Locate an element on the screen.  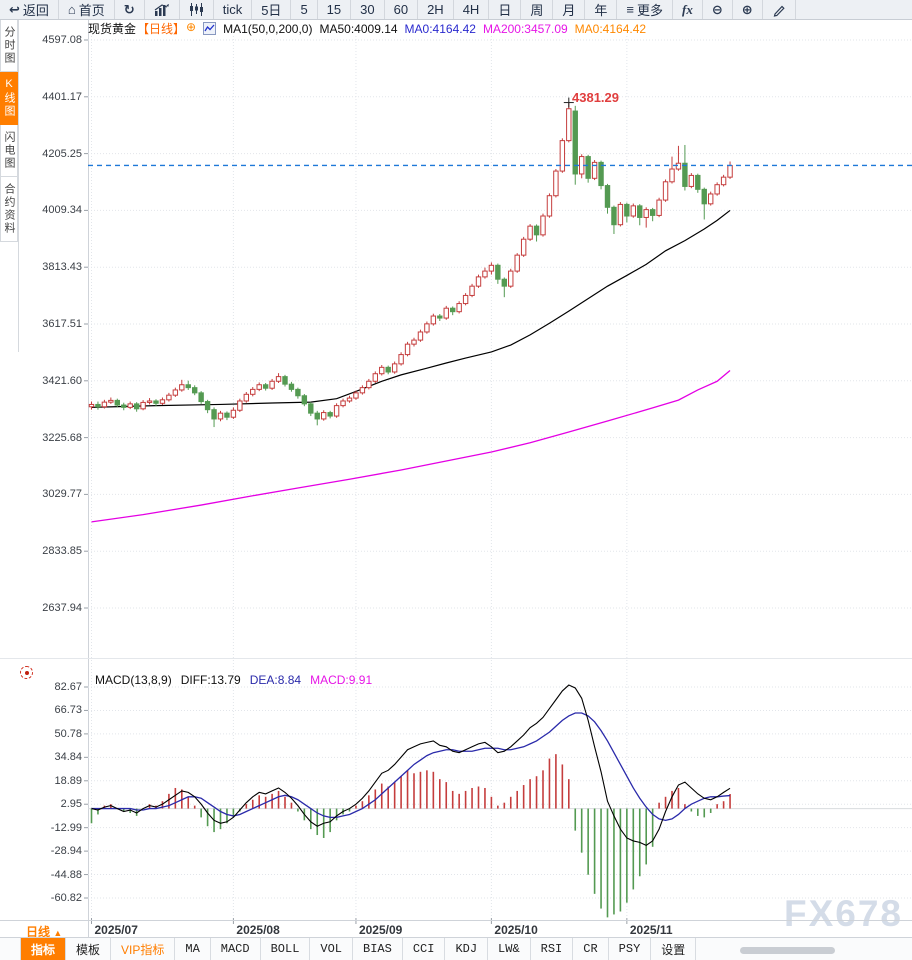
label: 年 is located at coordinates (601, 10).